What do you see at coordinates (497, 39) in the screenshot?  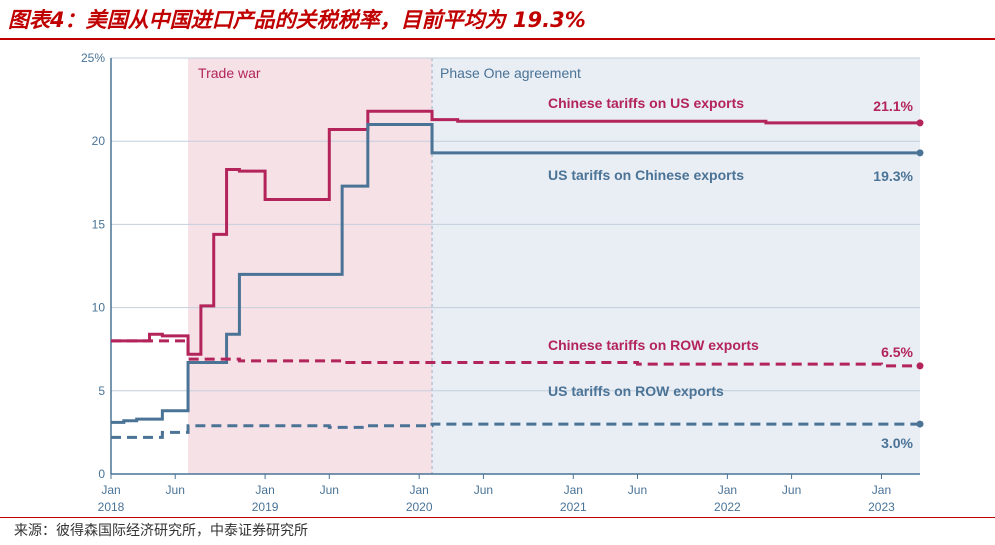 I see `title-divider` at bounding box center [497, 39].